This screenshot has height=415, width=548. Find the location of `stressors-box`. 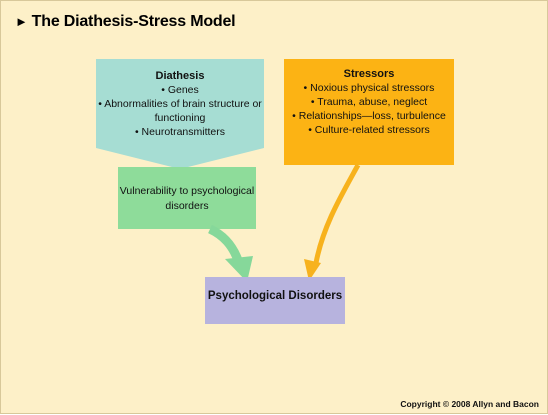

stressors-box is located at coordinates (369, 112).